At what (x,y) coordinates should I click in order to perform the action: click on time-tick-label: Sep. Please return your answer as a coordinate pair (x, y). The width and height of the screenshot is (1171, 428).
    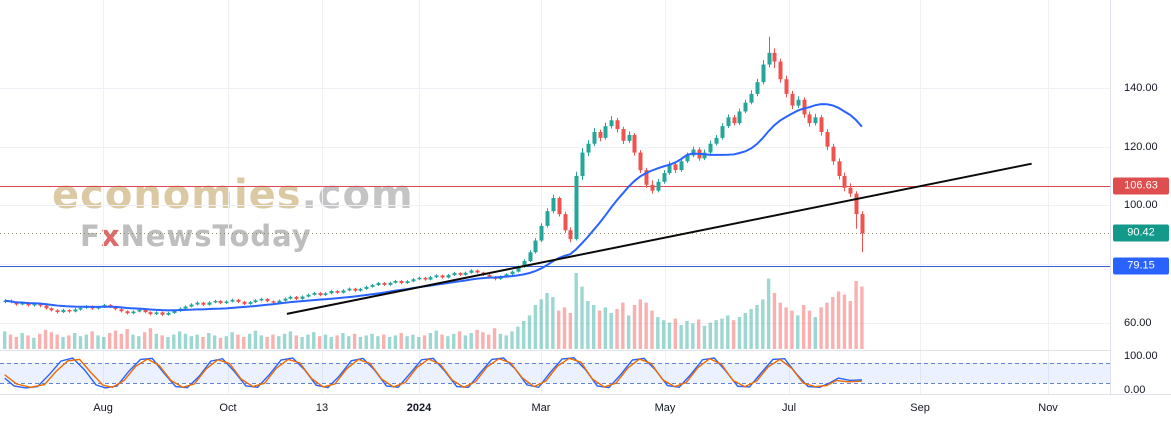
    Looking at the image, I should click on (920, 408).